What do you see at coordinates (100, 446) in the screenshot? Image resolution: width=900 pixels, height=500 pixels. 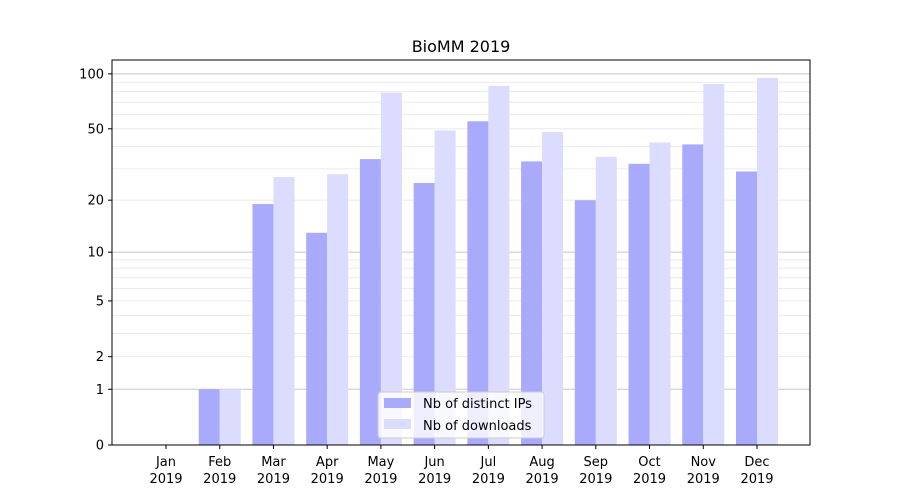 I see `y-tick-label: 0` at bounding box center [100, 446].